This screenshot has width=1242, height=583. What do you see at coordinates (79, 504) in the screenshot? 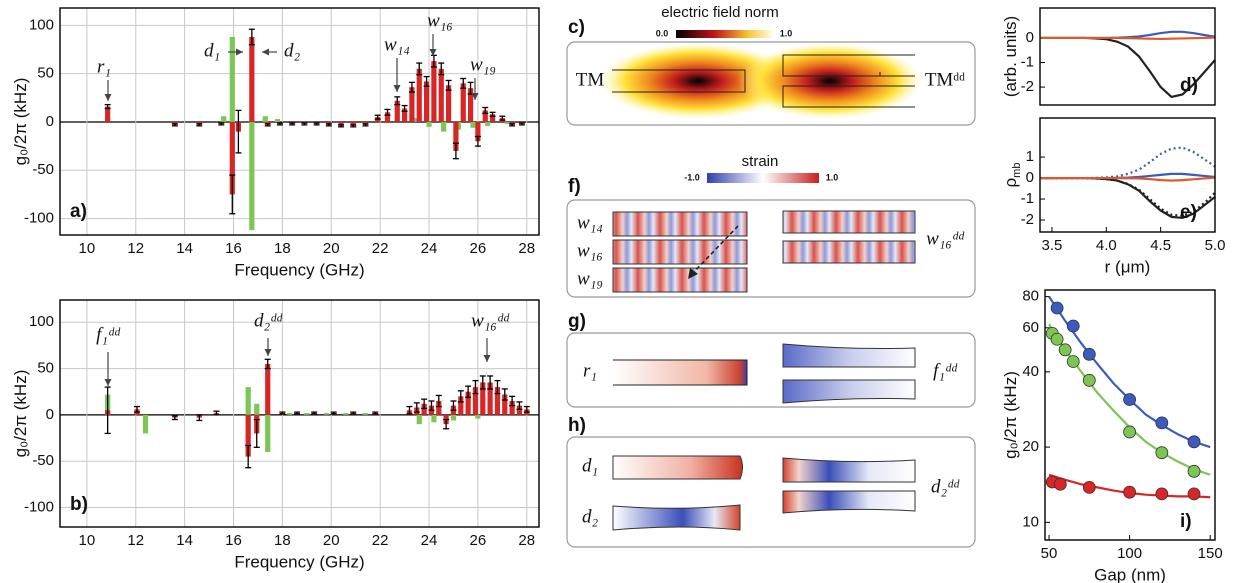
I see `panel-label: b)` at bounding box center [79, 504].